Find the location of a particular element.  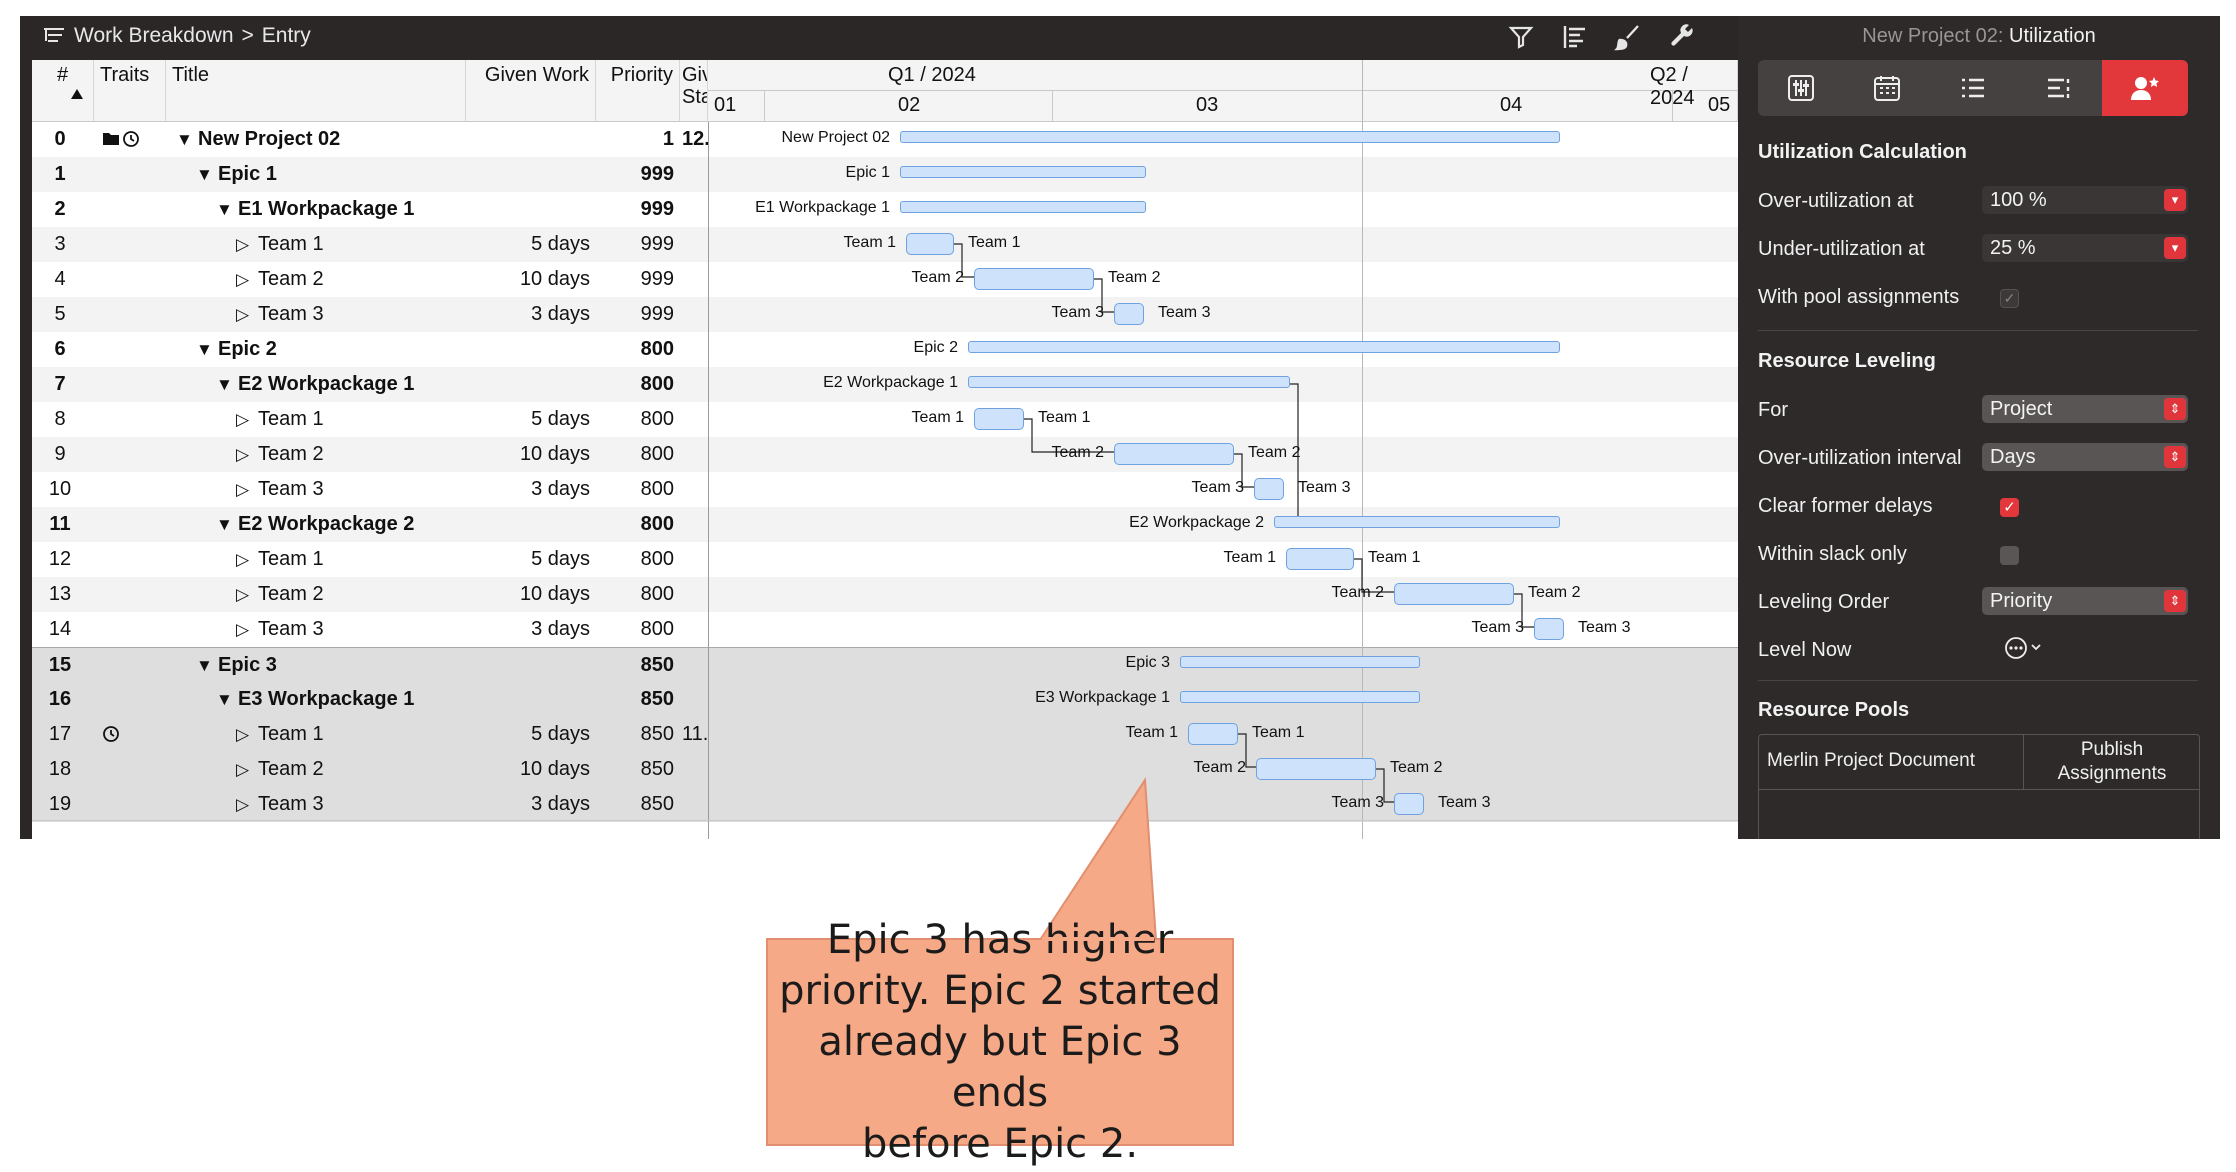

interval-select: Days ⇕ is located at coordinates (2085, 457).